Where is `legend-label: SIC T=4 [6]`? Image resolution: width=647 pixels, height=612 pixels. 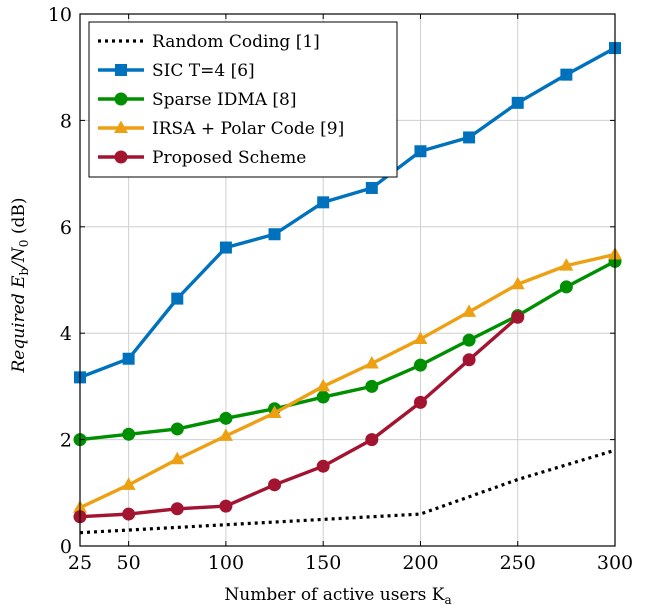
legend-label: SIC T=4 [6] is located at coordinates (203, 71).